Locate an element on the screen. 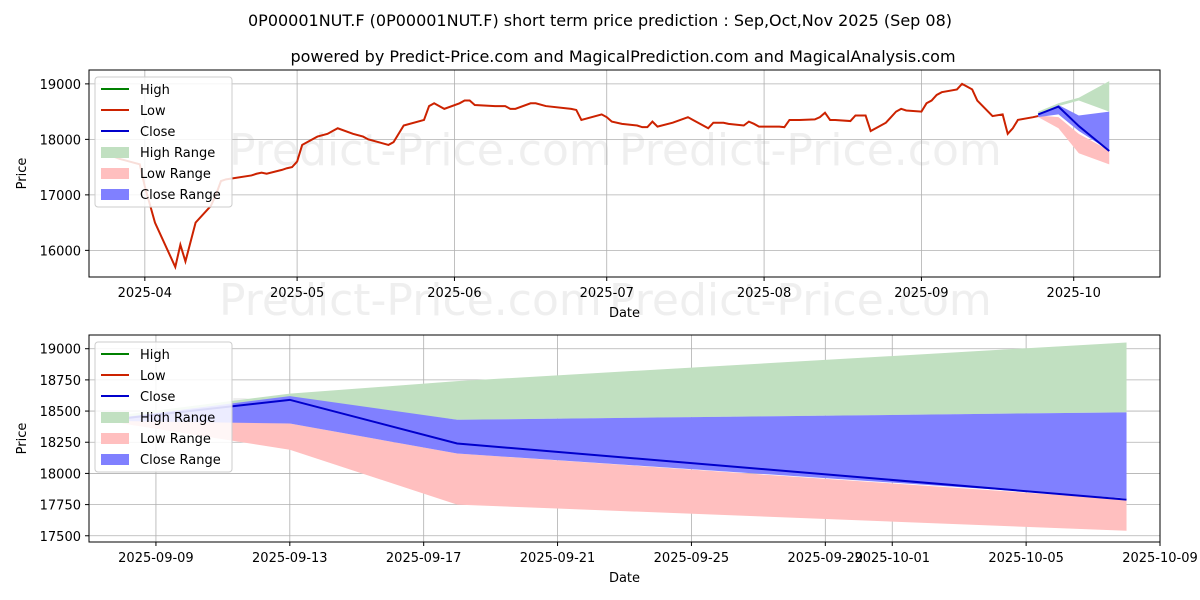 The width and height of the screenshot is (1200, 600). x-tick-label: 2025-10-01 is located at coordinates (892, 558).